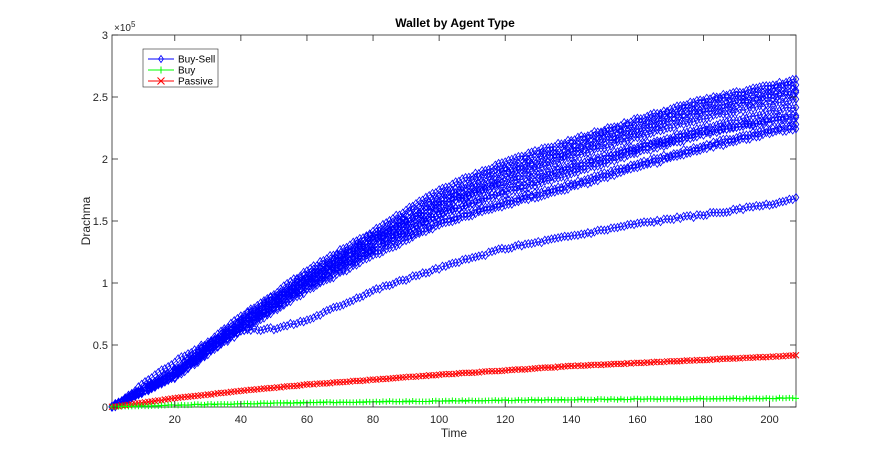 The width and height of the screenshot is (879, 457). Describe the element at coordinates (100, 222) in the screenshot. I see `y-tick-label: 1.5` at that location.